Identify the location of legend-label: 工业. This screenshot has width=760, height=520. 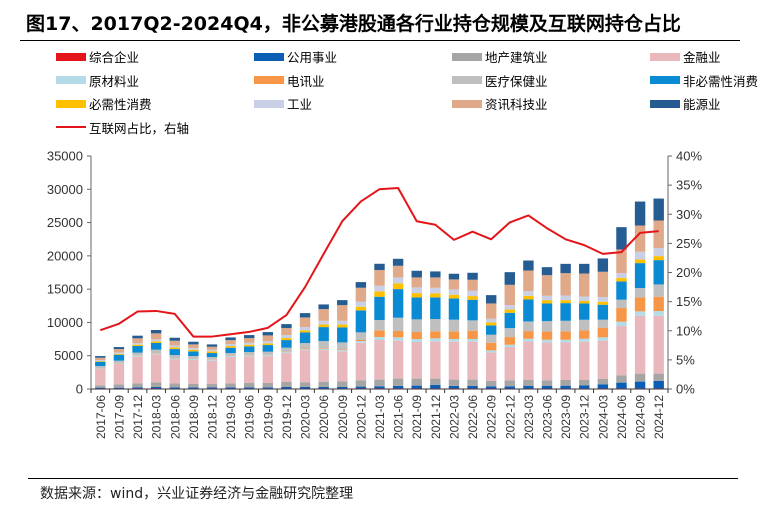
(300, 104).